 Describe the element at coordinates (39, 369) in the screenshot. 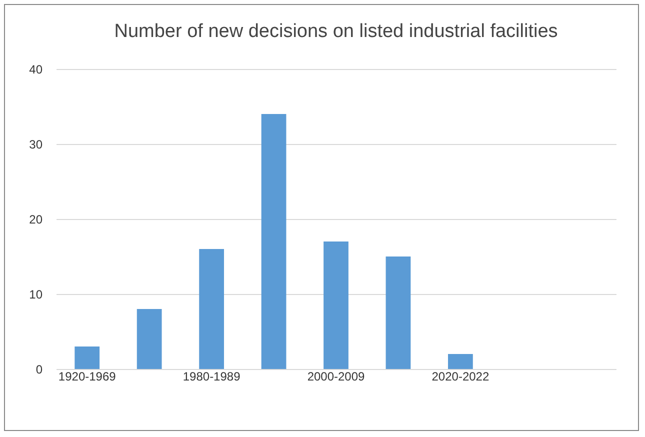

I see `y-tick-label: 0` at that location.